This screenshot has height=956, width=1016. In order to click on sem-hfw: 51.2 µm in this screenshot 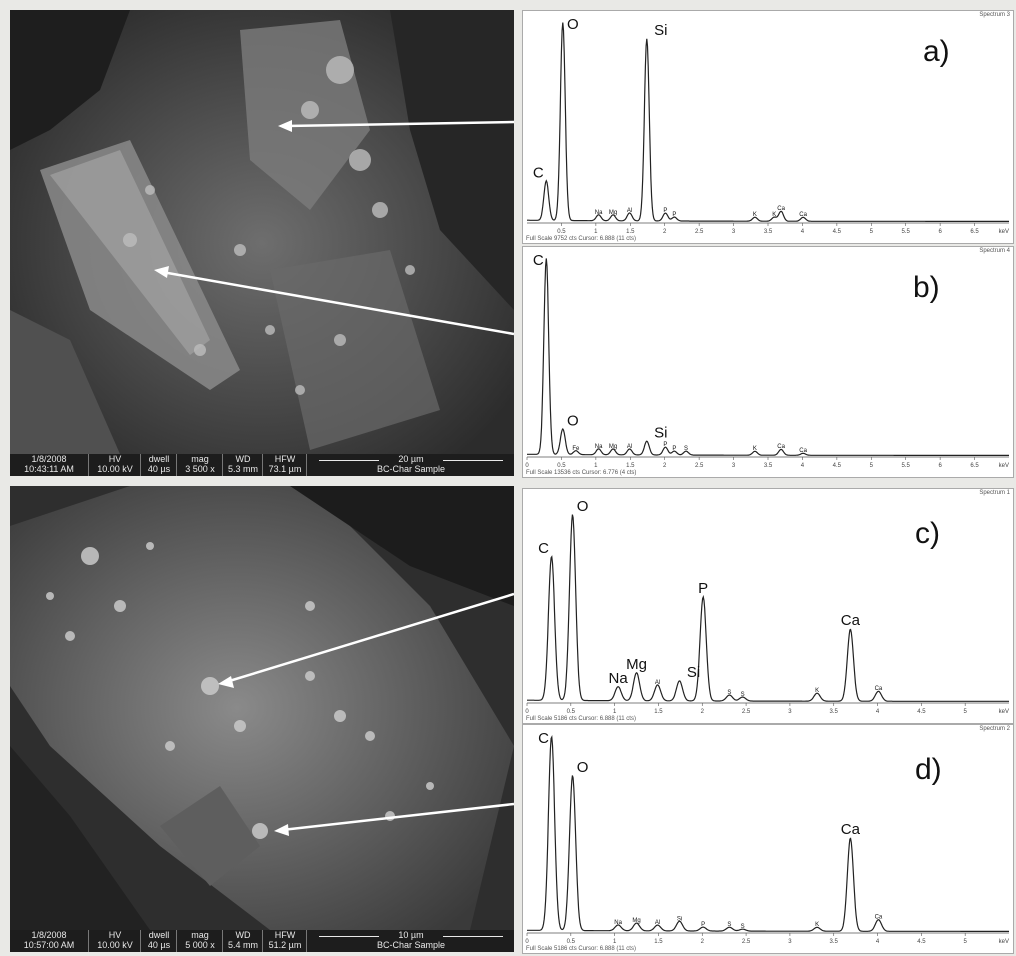, I will do `click(285, 945)`.